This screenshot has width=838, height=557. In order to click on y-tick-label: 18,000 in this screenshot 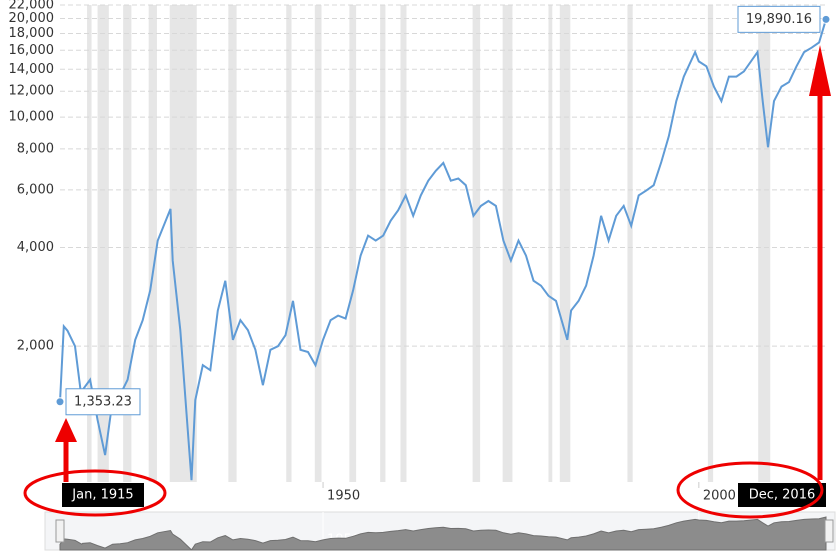, I will do `click(32, 33)`.